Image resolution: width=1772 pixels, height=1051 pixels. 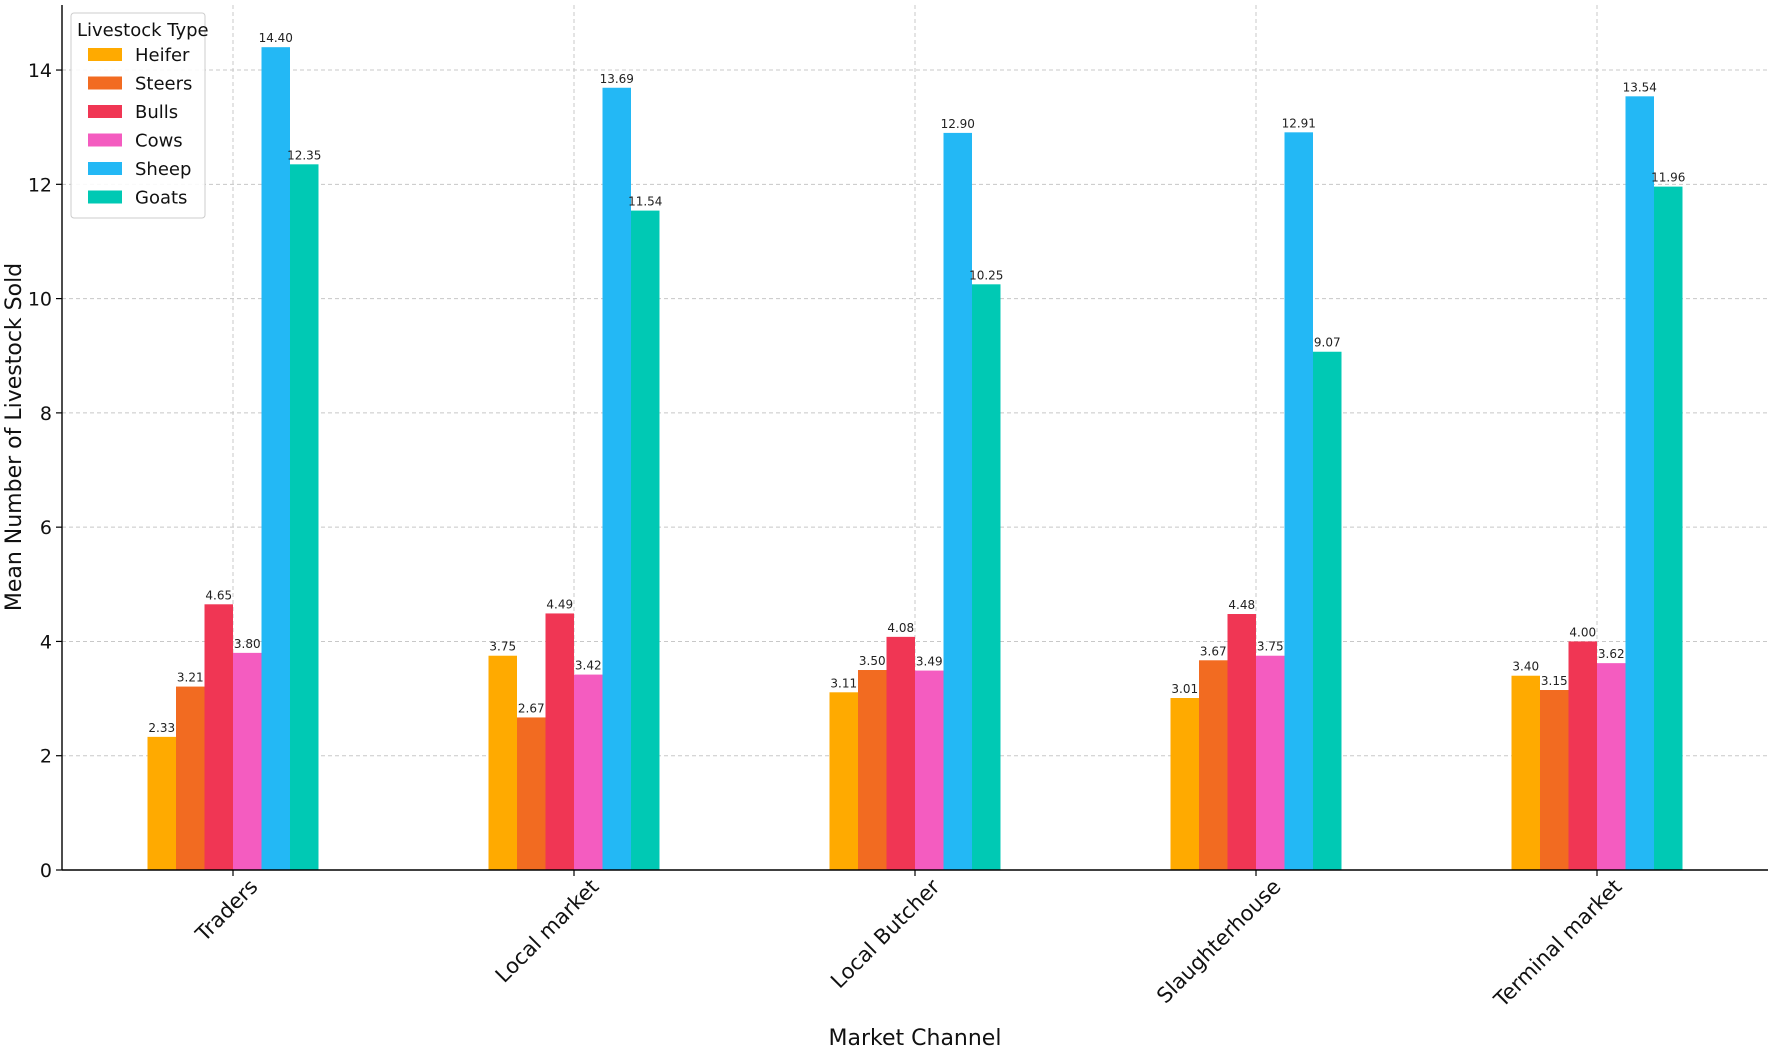 I want to click on x-category-label: Traders, so click(x=226, y=911).